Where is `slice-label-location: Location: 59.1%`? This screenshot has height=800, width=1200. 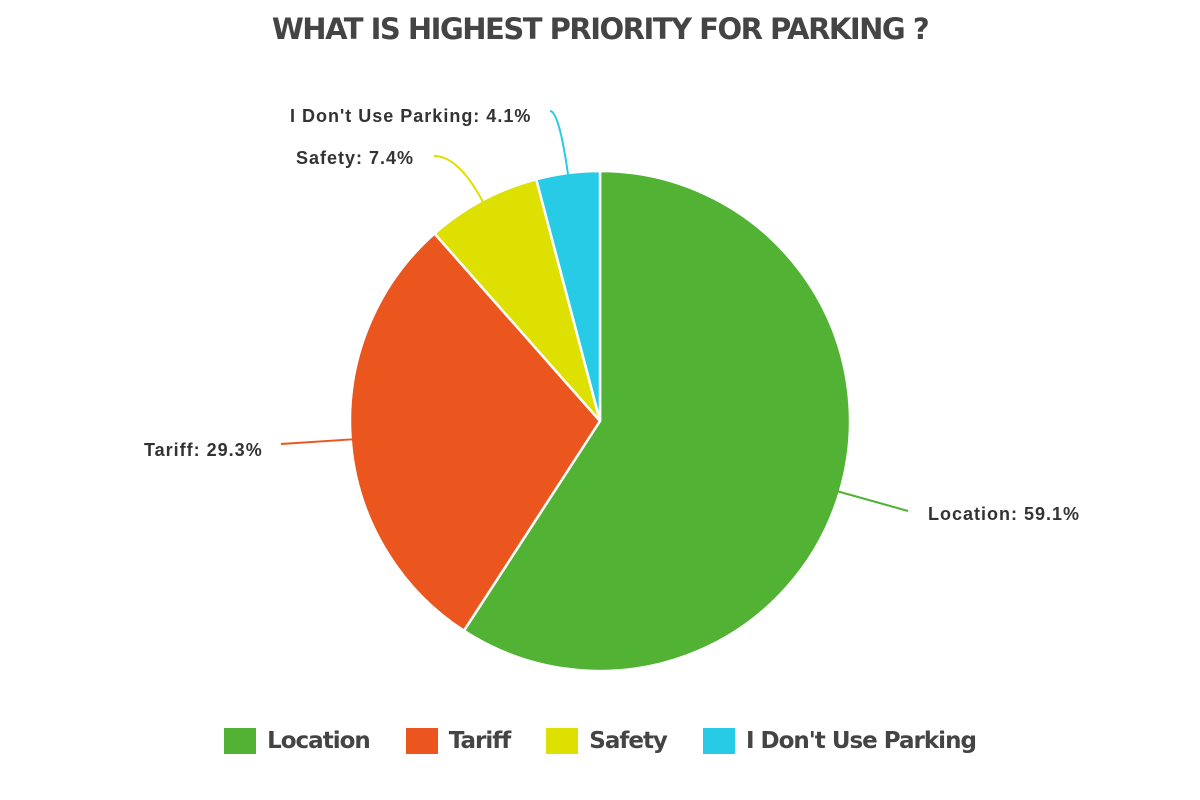 slice-label-location: Location: 59.1% is located at coordinates (1004, 514).